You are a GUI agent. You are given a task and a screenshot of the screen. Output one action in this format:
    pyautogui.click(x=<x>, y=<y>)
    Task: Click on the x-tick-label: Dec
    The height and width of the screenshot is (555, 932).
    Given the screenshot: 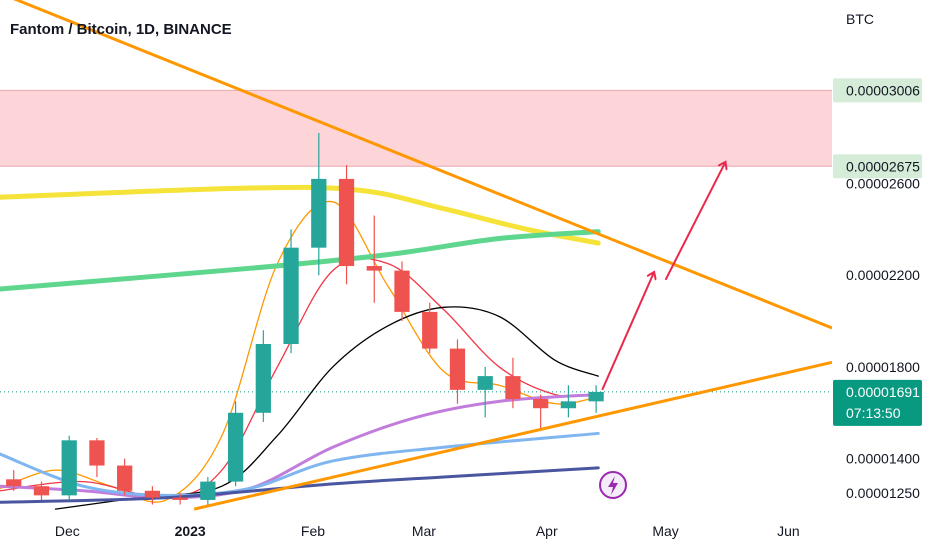 What is the action you would take?
    pyautogui.click(x=67, y=531)
    